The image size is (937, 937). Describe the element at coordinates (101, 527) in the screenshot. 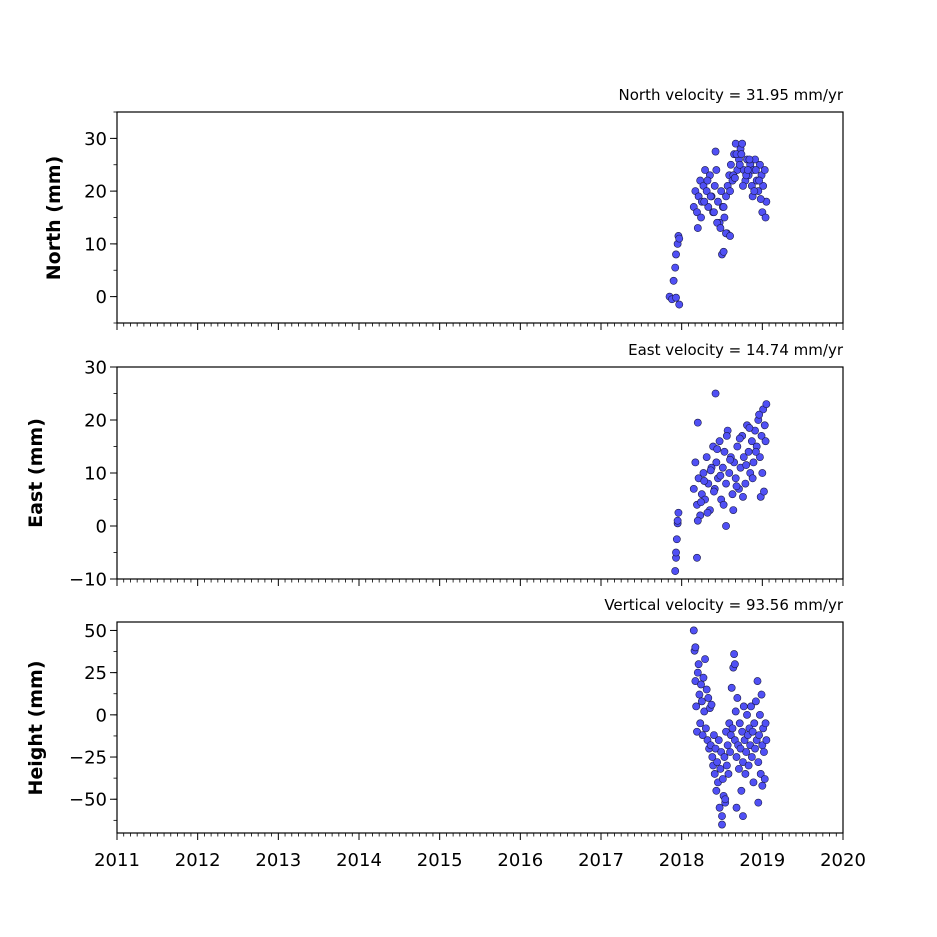

I see `y-tick-label: 0` at that location.